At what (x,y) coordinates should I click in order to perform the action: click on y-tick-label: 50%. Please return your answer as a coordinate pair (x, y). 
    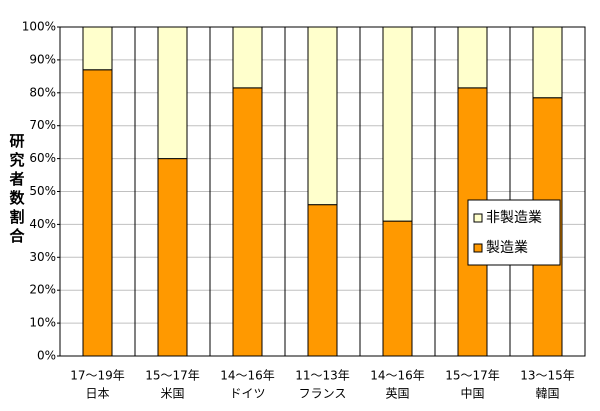
    Looking at the image, I should click on (42, 191).